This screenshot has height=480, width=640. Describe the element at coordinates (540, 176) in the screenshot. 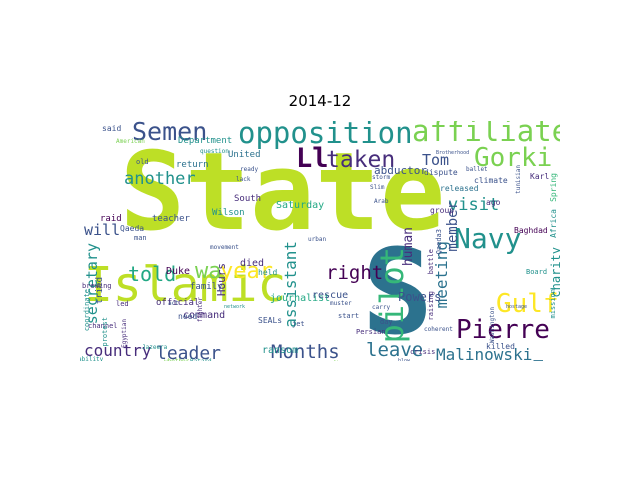

I see `word-karl: Karl` at that location.